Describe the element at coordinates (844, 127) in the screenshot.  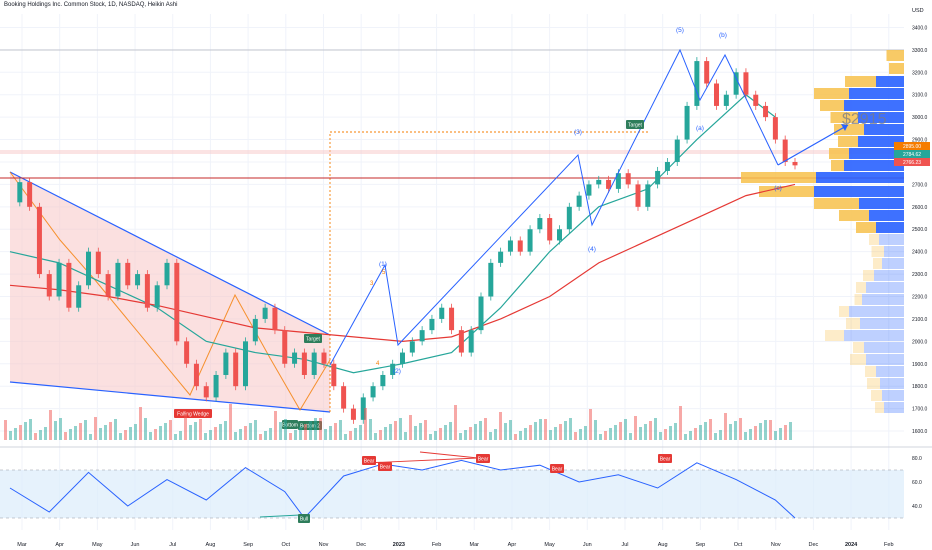
I see `projection-arrow-icon` at that location.